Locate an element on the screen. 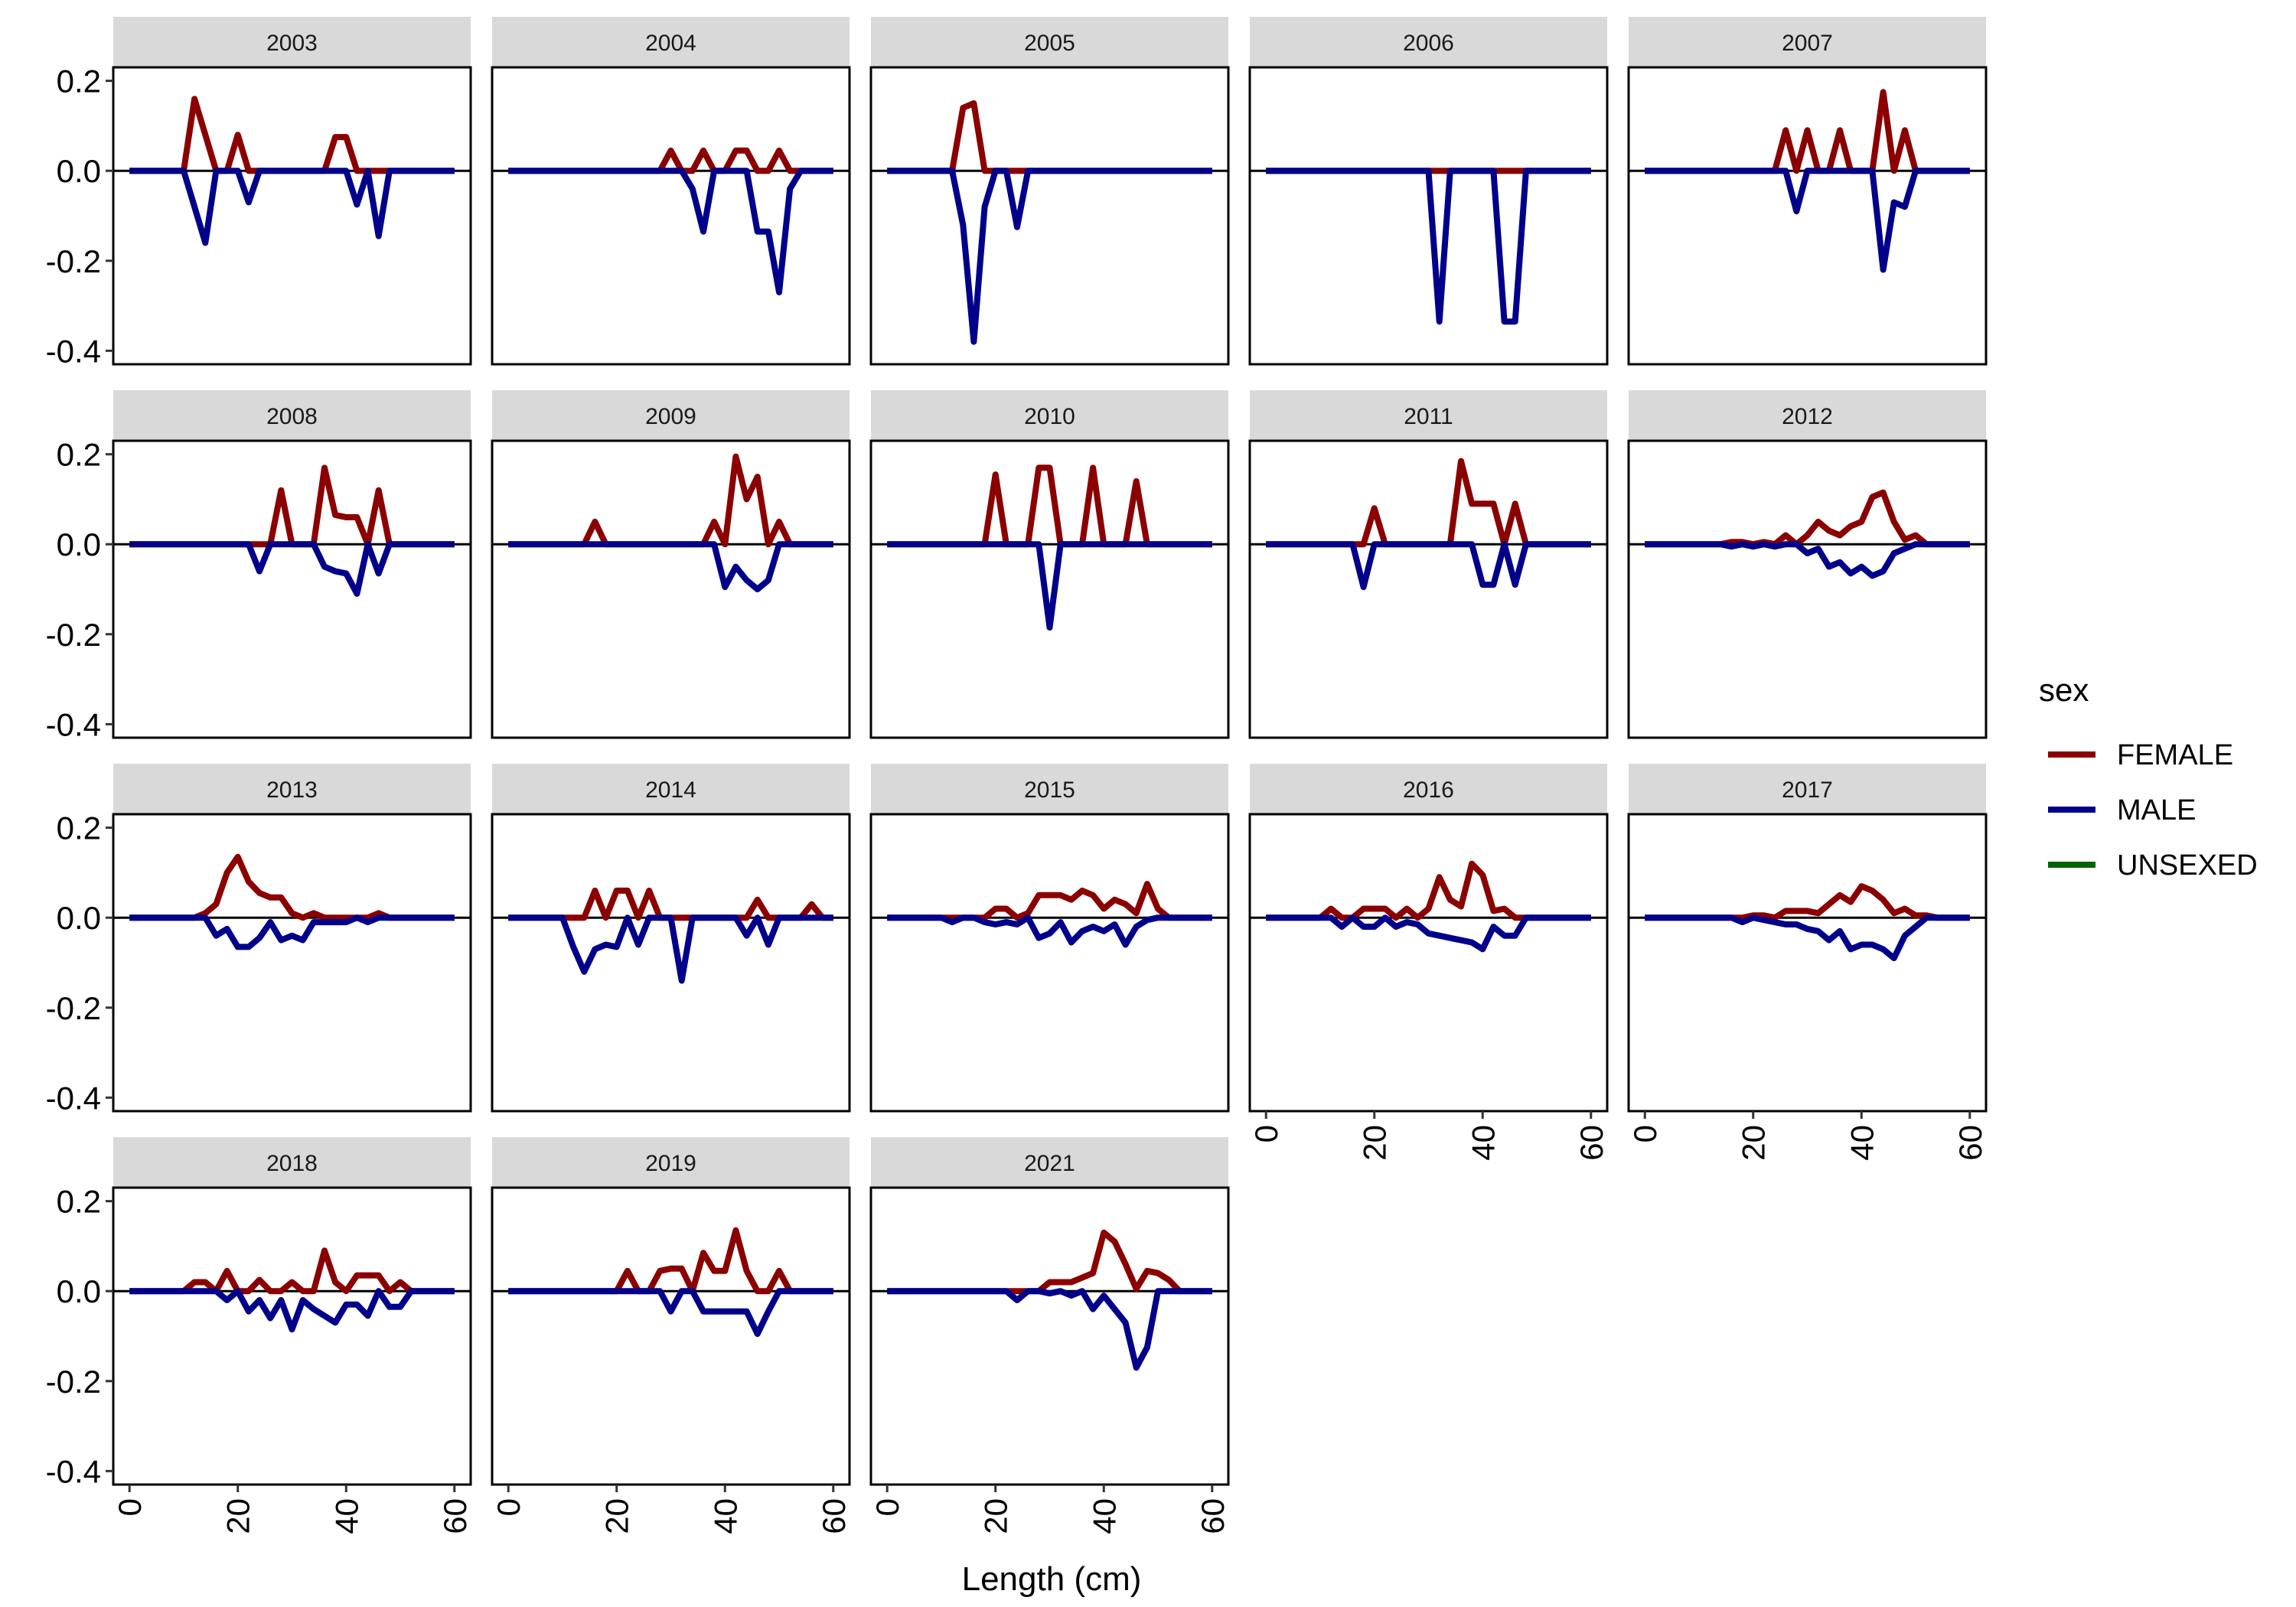 The image size is (2296, 1607). strip-label-2018: 2018 is located at coordinates (292, 1163).